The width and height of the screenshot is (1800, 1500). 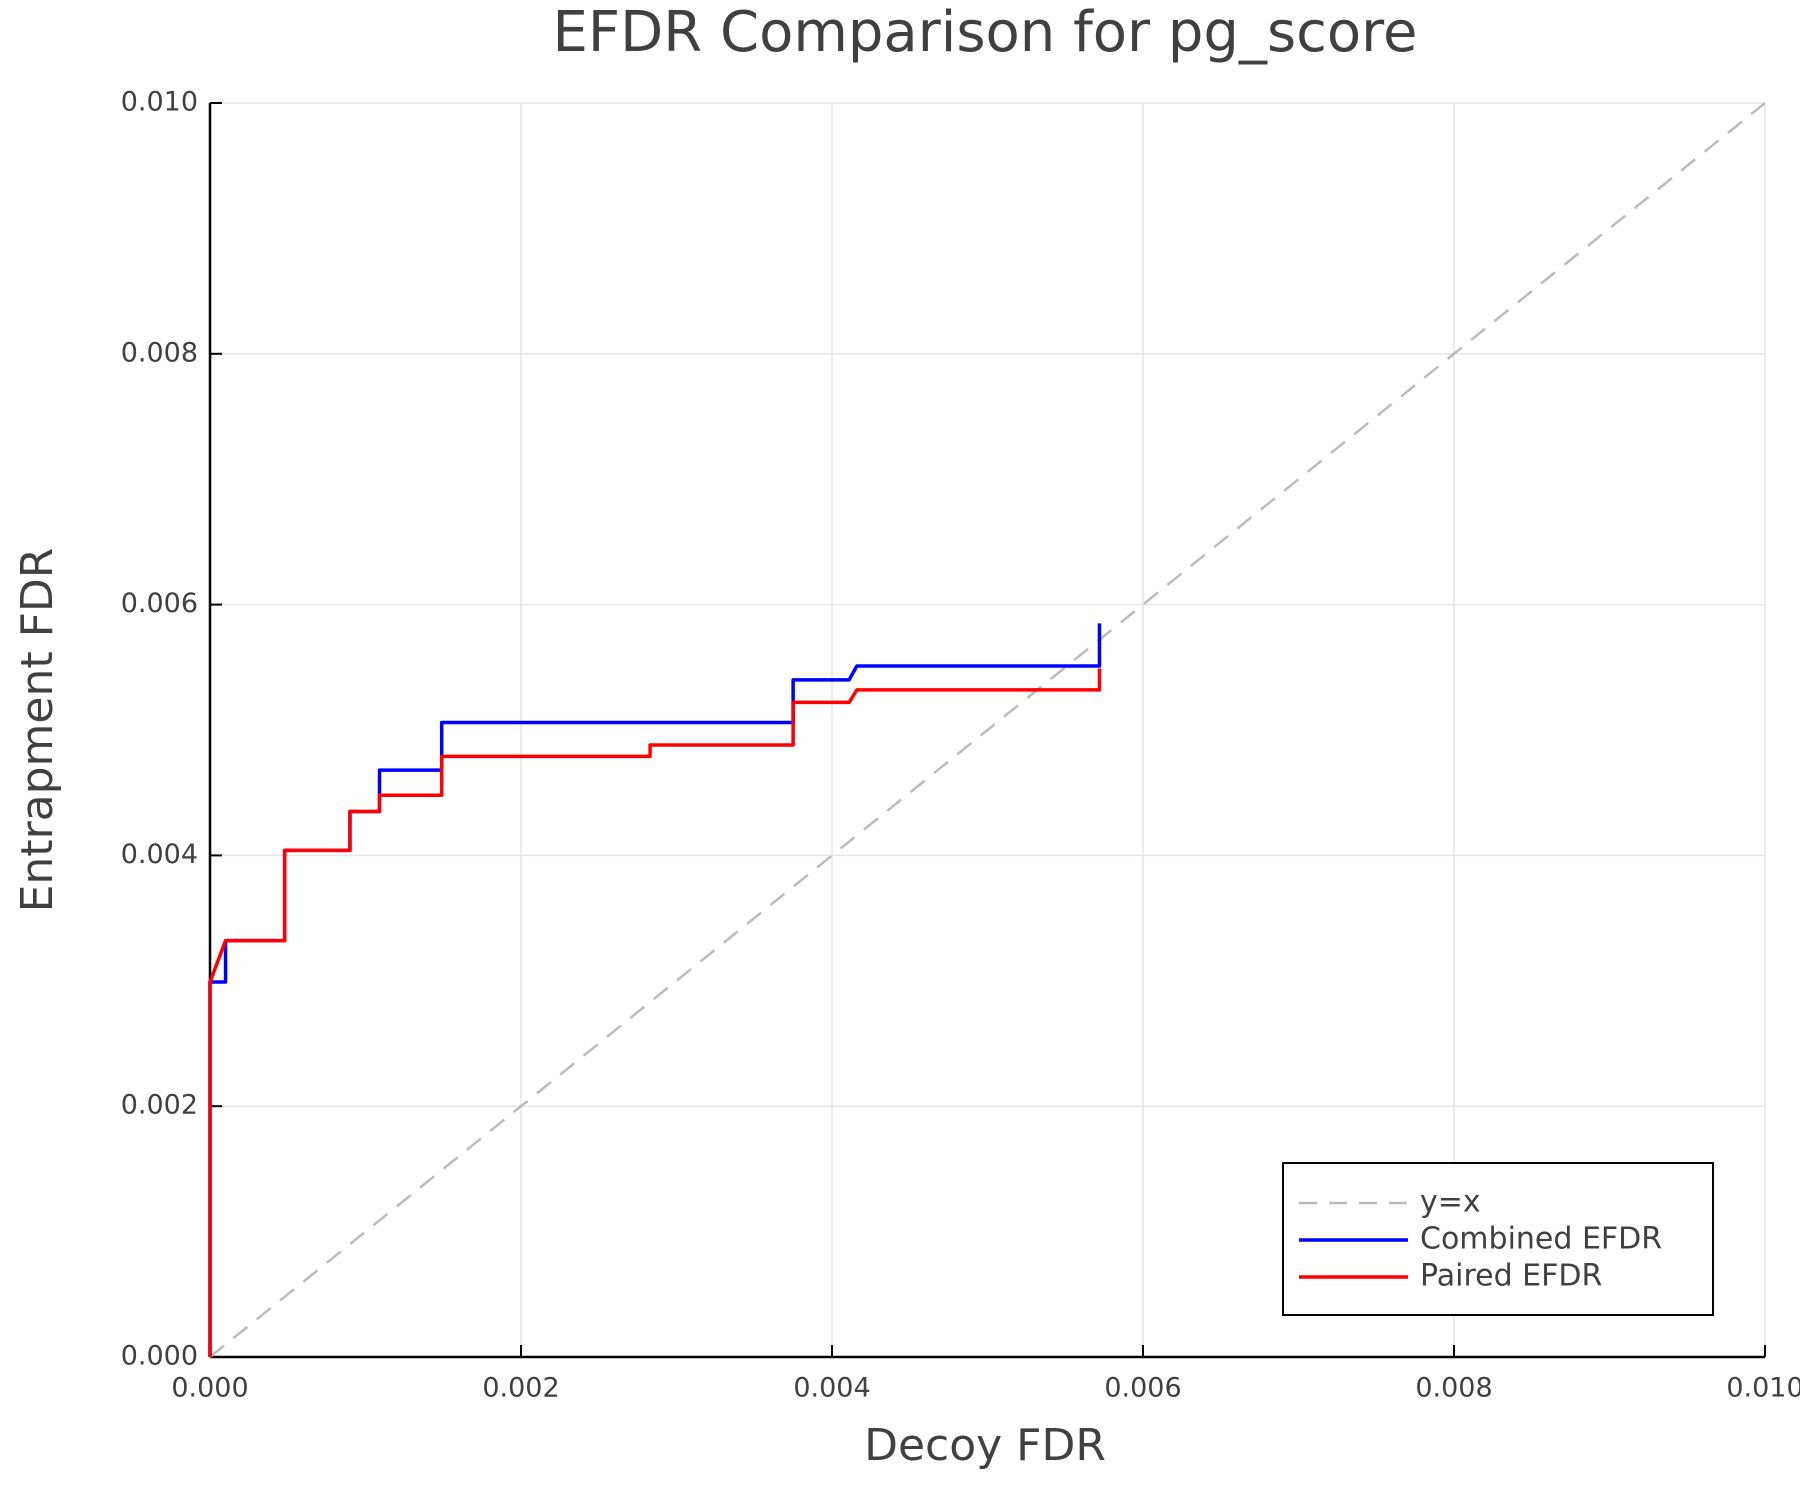 I want to click on y-tick-label: 0.000, so click(x=159, y=1356).